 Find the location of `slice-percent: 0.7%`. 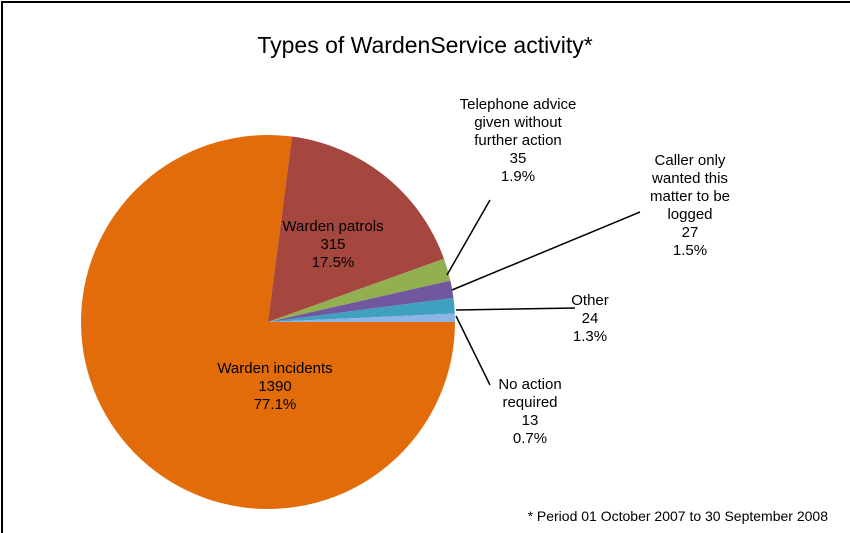

slice-percent: 0.7% is located at coordinates (530, 438).